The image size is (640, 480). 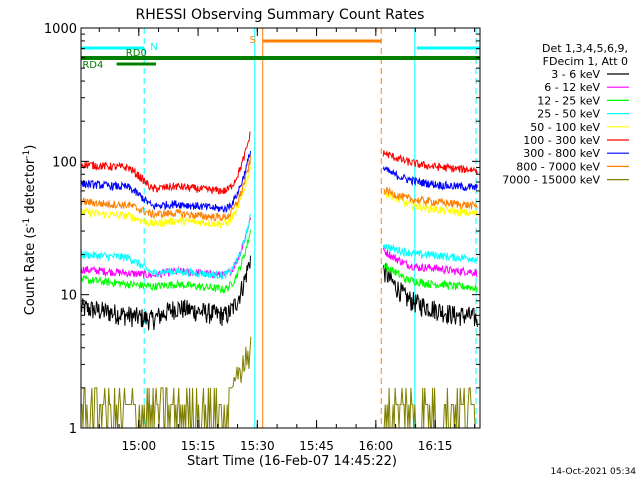 What do you see at coordinates (30, 188) in the screenshot?
I see `y-axis-label-mid: detector` at bounding box center [30, 188].